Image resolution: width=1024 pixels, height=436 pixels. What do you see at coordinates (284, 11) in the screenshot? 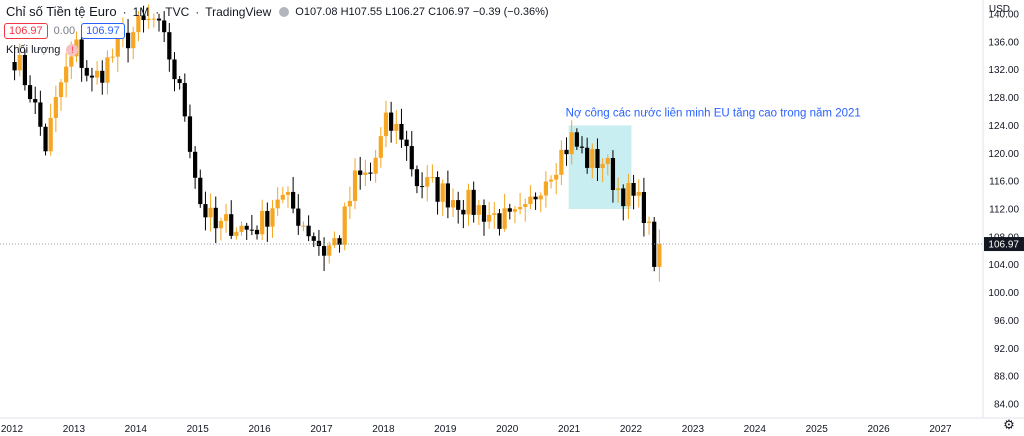
I see `market-status-icon` at bounding box center [284, 11].